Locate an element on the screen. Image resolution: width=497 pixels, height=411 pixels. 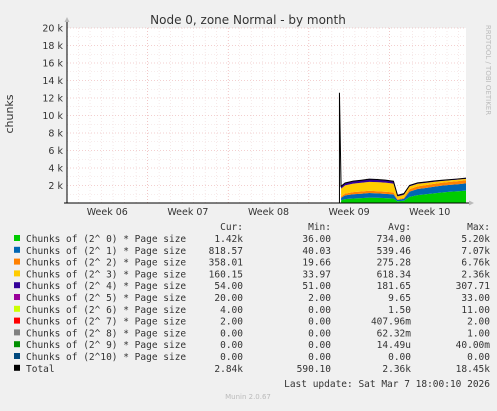
legend-value-cur: 2.00 is located at coordinates (231, 322).